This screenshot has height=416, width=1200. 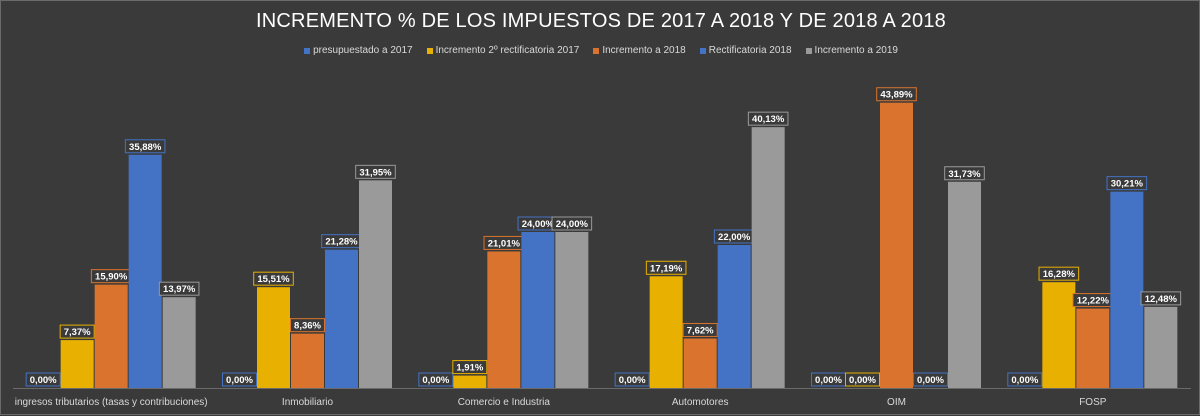 I want to click on data-label: 16,28%, so click(x=1059, y=274).